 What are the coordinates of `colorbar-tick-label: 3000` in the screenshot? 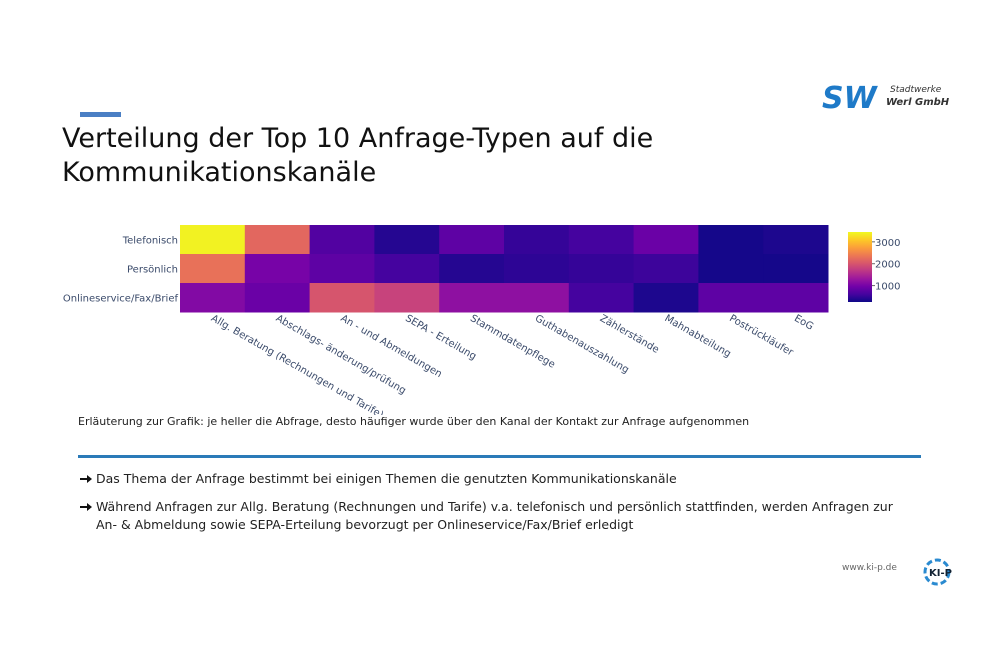 It's located at (887, 243).